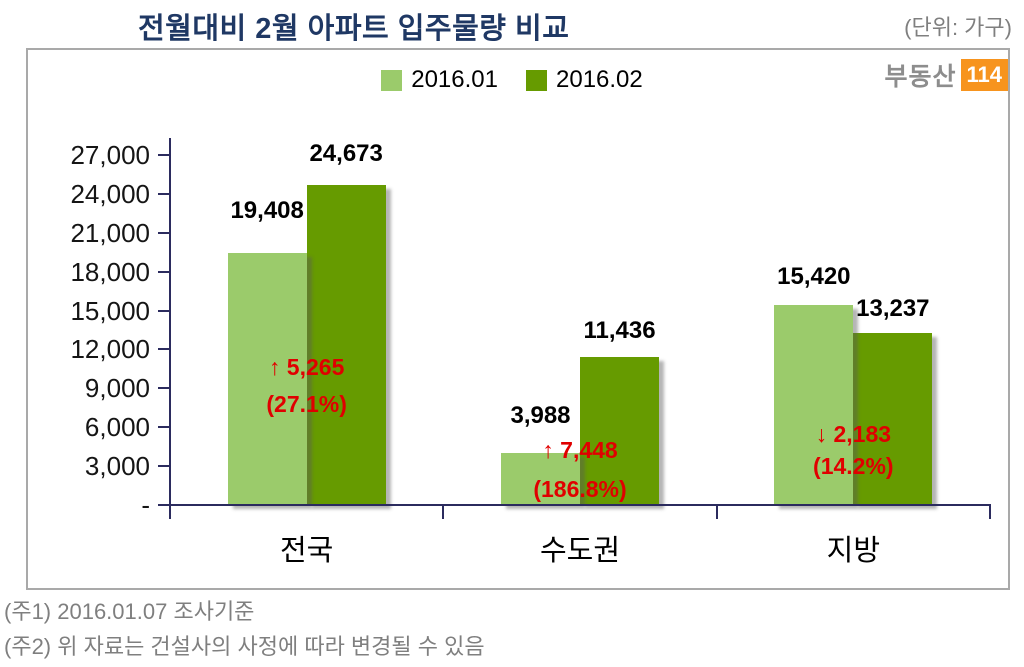 The image size is (1024, 667). Describe the element at coordinates (540, 416) in the screenshot. I see `value-label-2016.01-수도권: 3,988` at that location.